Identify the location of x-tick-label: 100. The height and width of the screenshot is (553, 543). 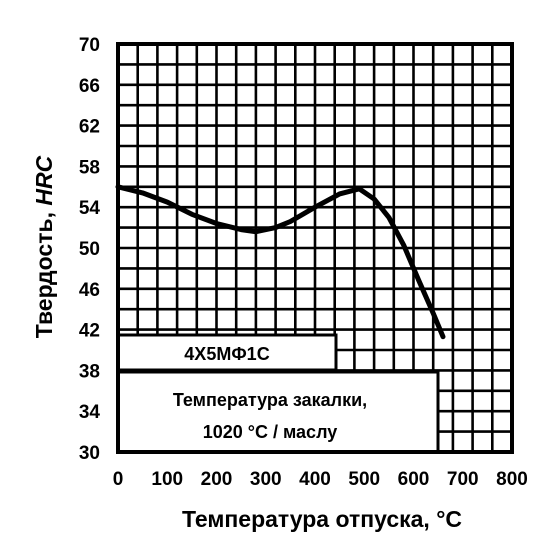
(167, 479).